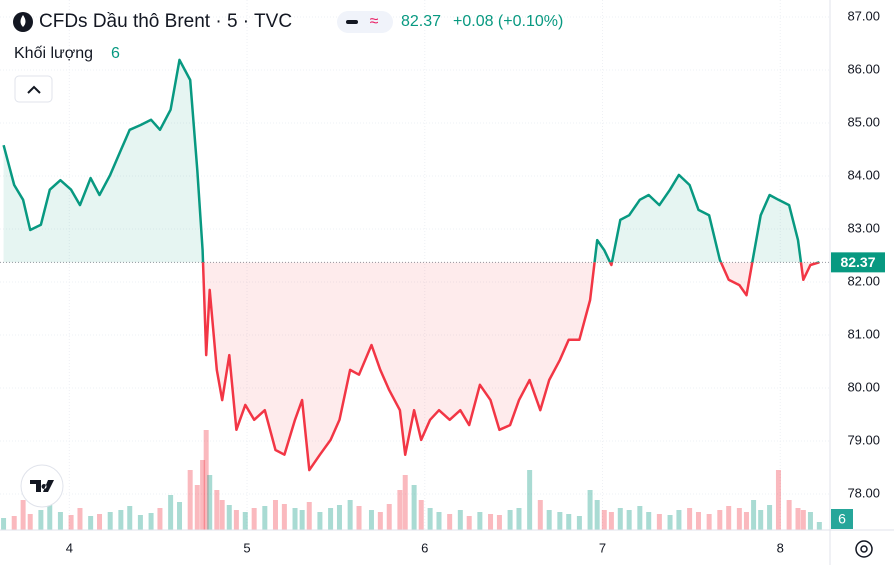 The width and height of the screenshot is (894, 570). What do you see at coordinates (23, 21) in the screenshot?
I see `symbol-icon` at bounding box center [23, 21].